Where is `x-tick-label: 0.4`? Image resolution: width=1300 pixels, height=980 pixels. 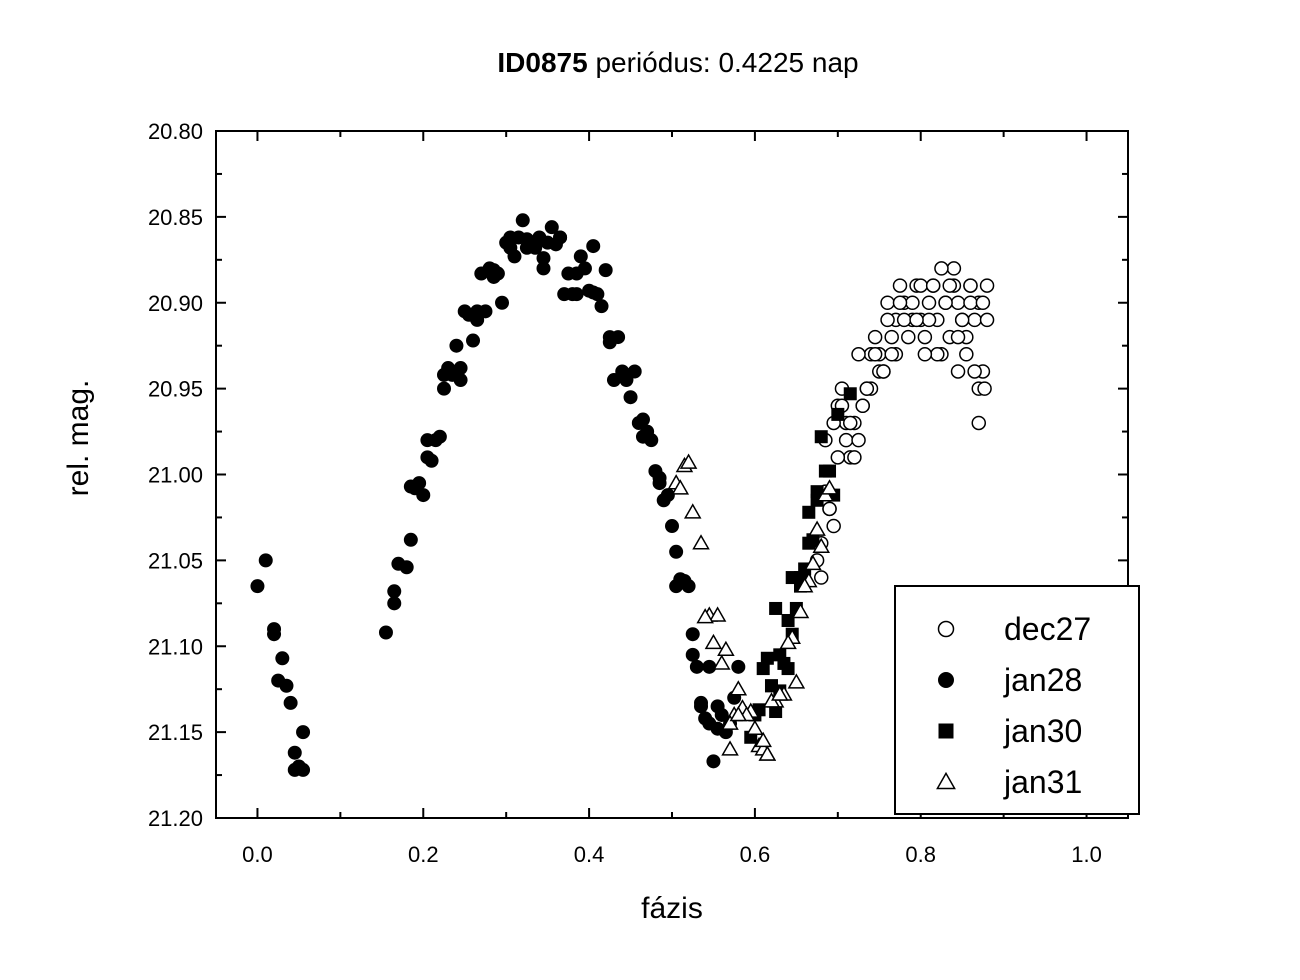 x-tick-label: 0.4 is located at coordinates (589, 854).